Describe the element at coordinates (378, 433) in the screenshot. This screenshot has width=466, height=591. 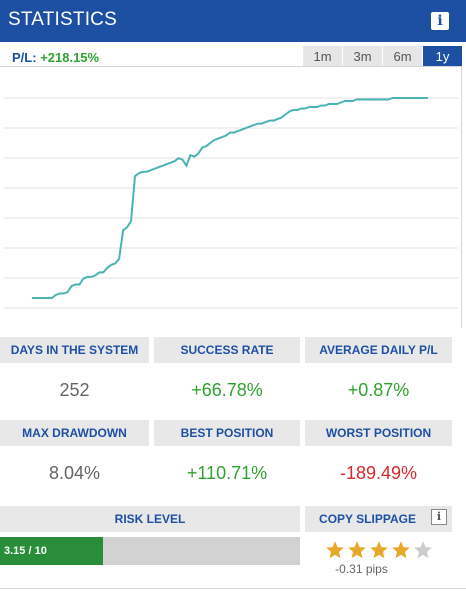
I see `worst-position-label: WORST POSITION` at that location.